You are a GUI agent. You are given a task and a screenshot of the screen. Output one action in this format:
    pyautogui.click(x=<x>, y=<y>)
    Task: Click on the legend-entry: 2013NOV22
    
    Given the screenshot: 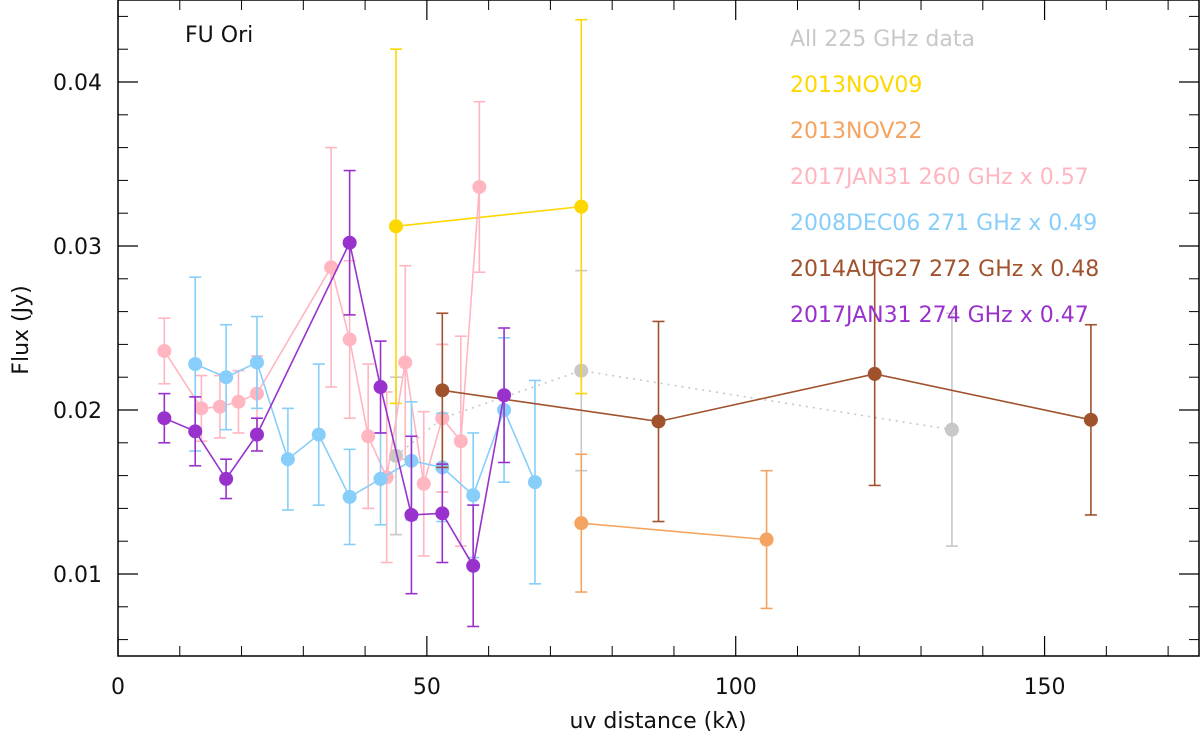 What is the action you would take?
    pyautogui.click(x=856, y=131)
    